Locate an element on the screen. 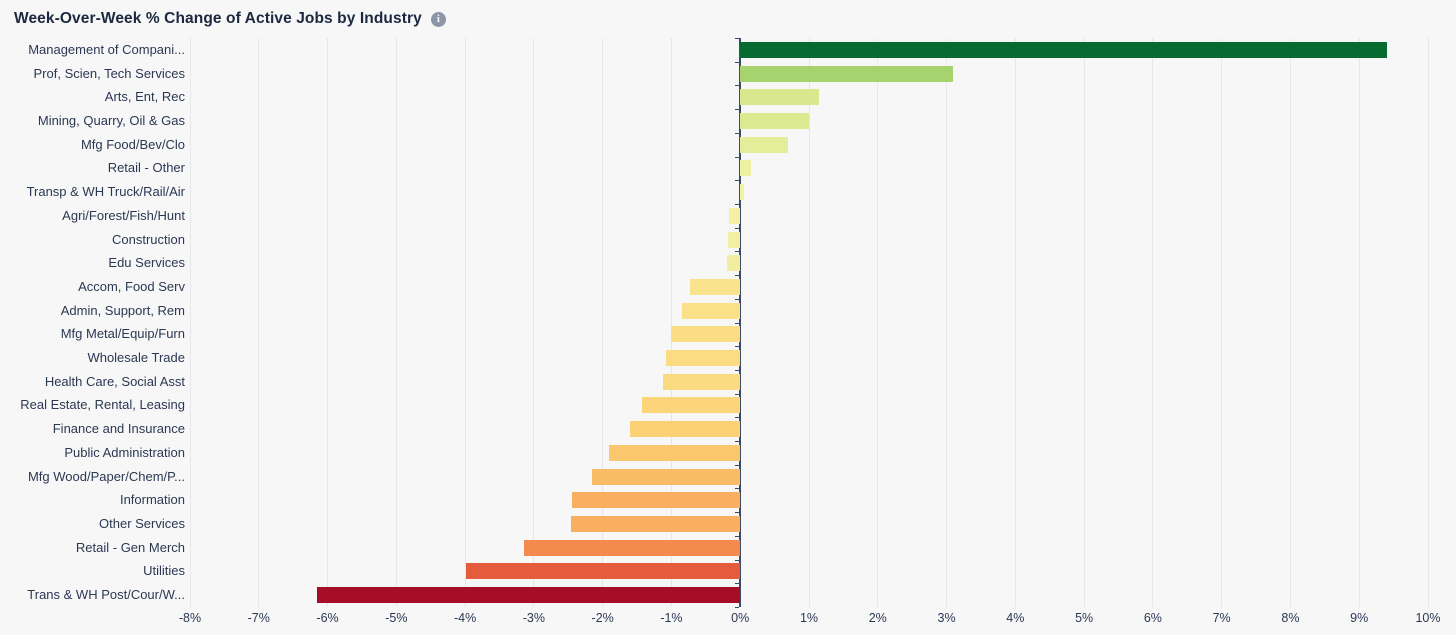 The image size is (1456, 635). category-label: Utilities is located at coordinates (164, 571).